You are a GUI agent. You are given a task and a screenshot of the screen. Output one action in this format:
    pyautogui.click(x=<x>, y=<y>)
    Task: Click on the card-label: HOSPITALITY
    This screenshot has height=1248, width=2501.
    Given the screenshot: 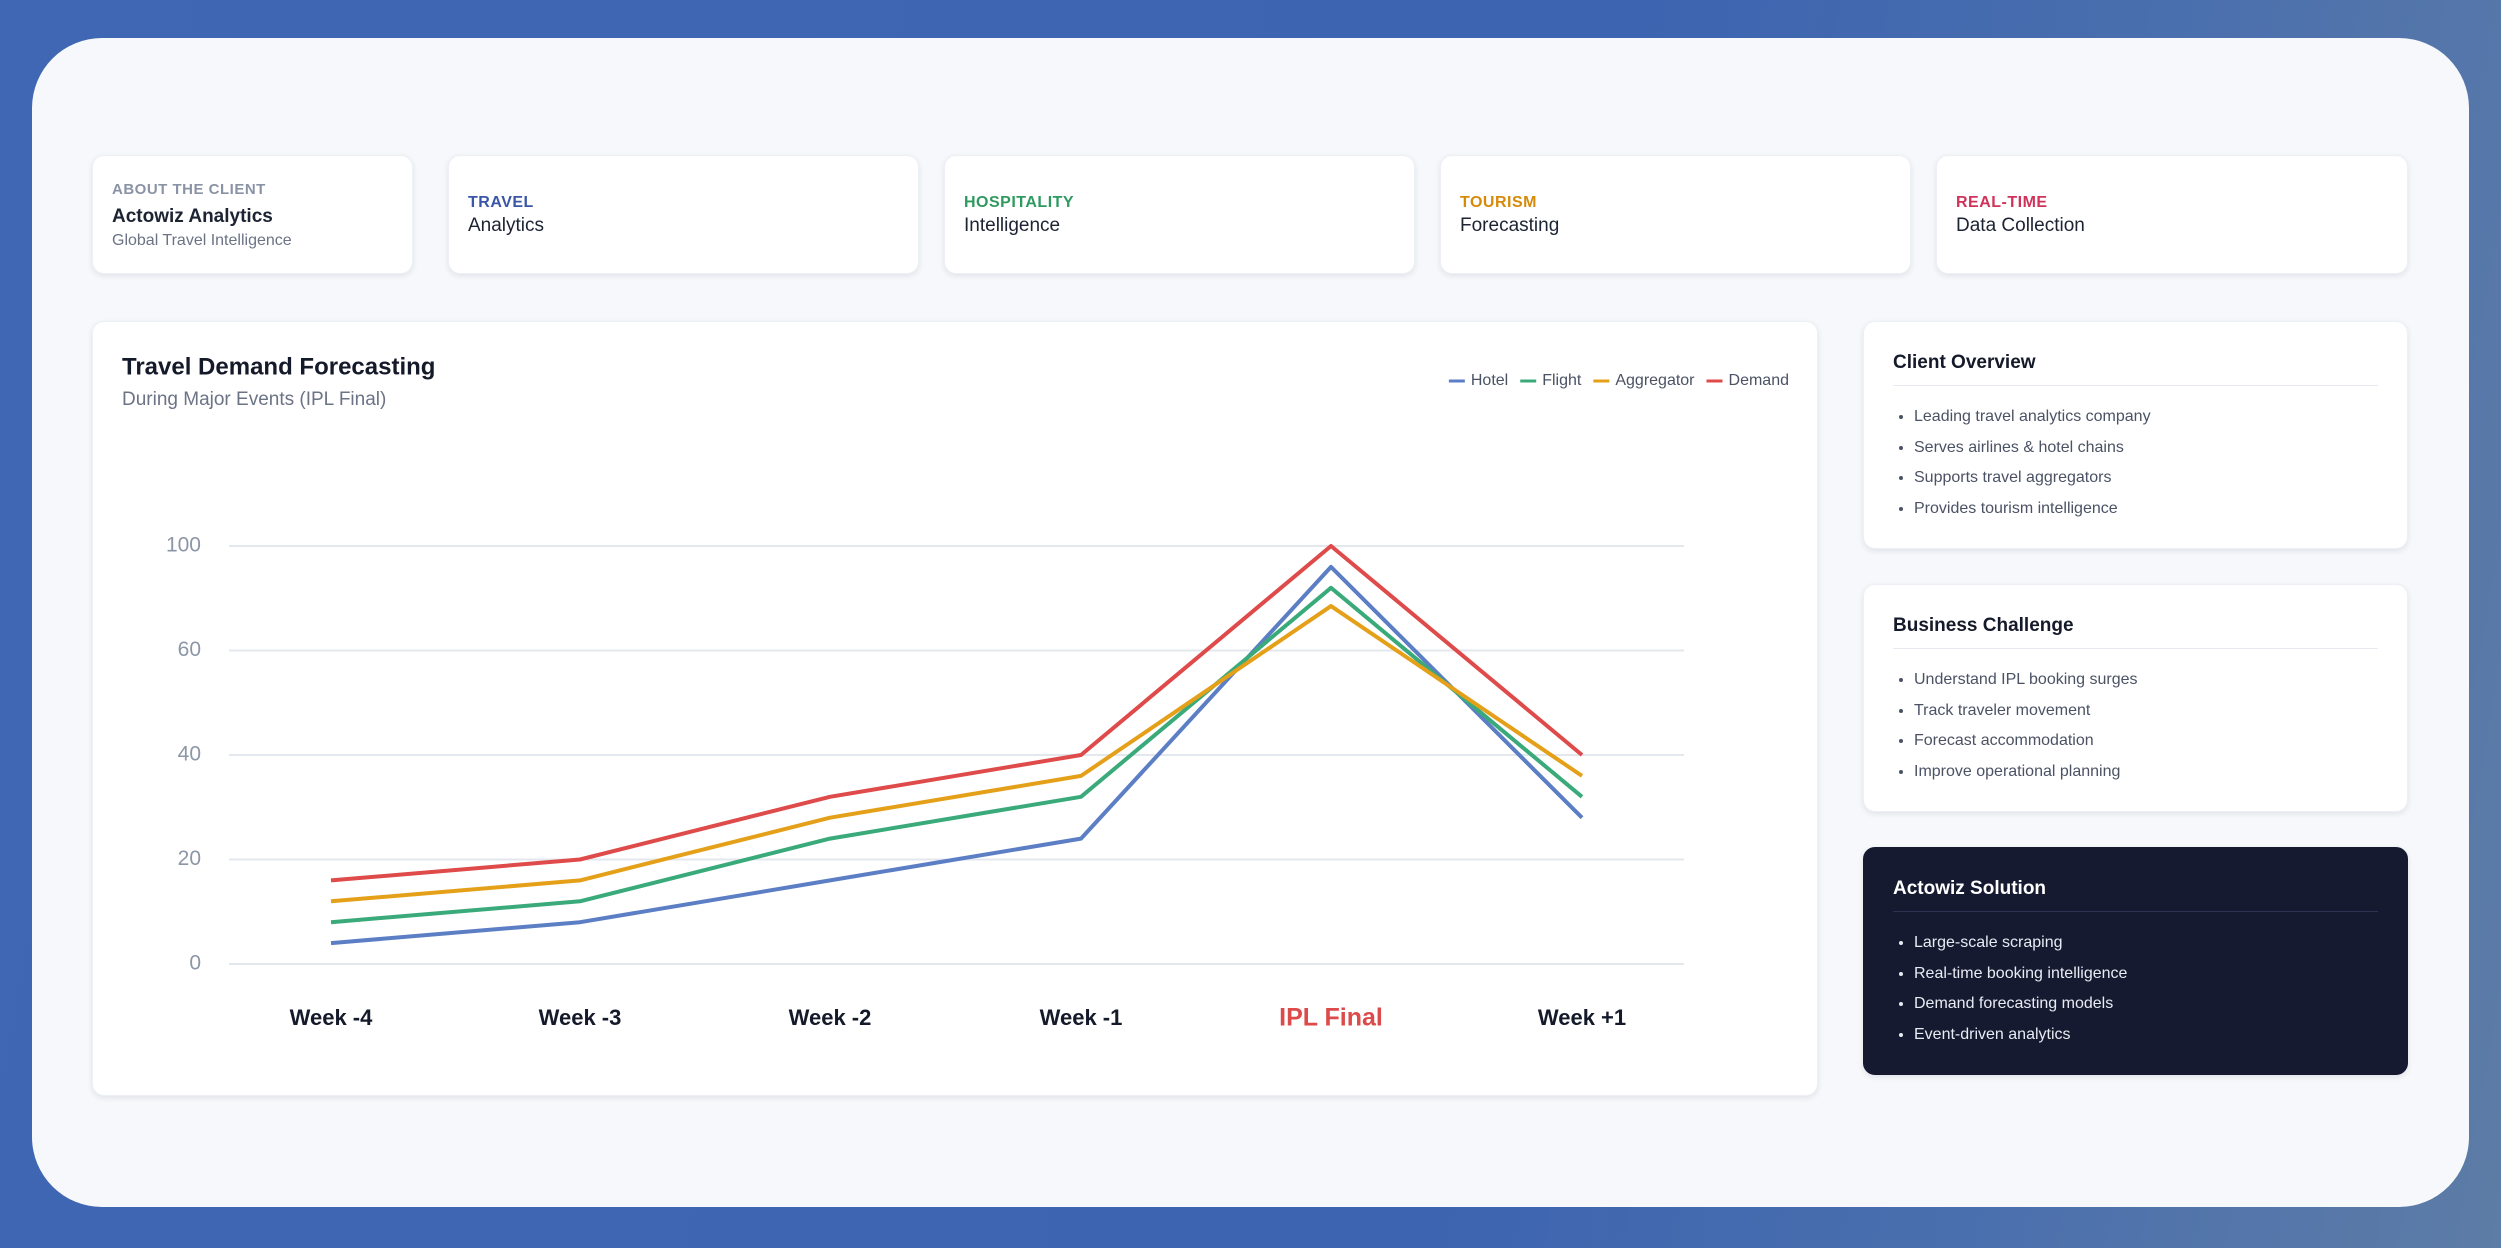 What is the action you would take?
    pyautogui.click(x=1019, y=202)
    